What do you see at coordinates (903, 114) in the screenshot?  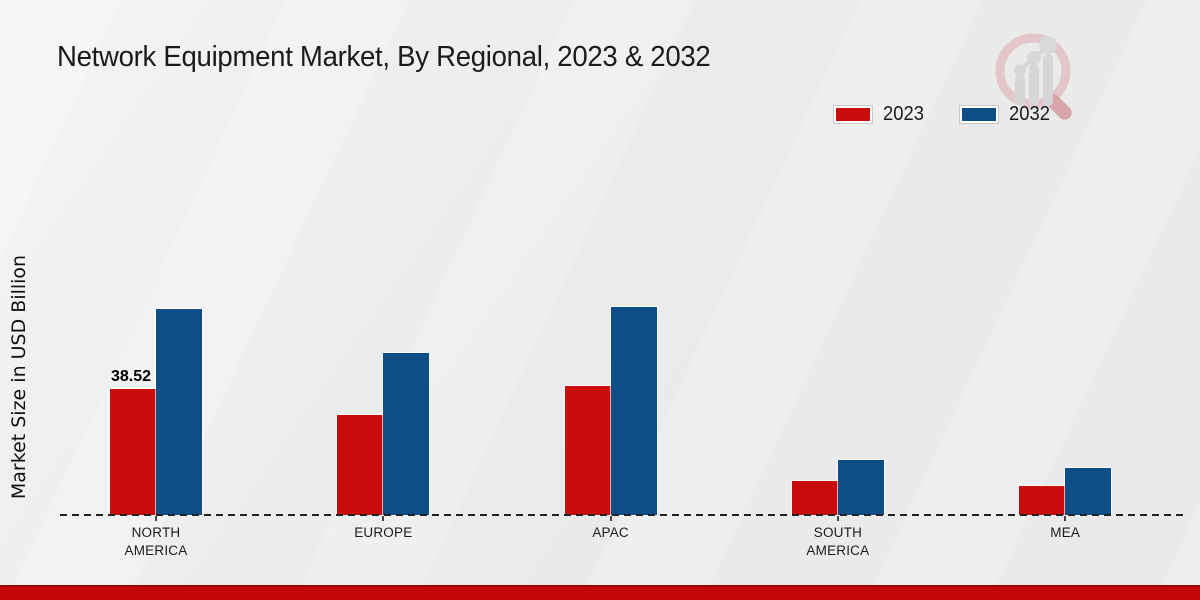 I see `legend-label-2023: 2023` at bounding box center [903, 114].